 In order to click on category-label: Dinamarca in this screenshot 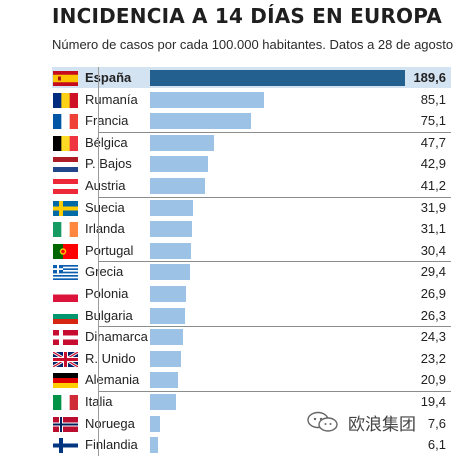, I will do `click(116, 337)`.